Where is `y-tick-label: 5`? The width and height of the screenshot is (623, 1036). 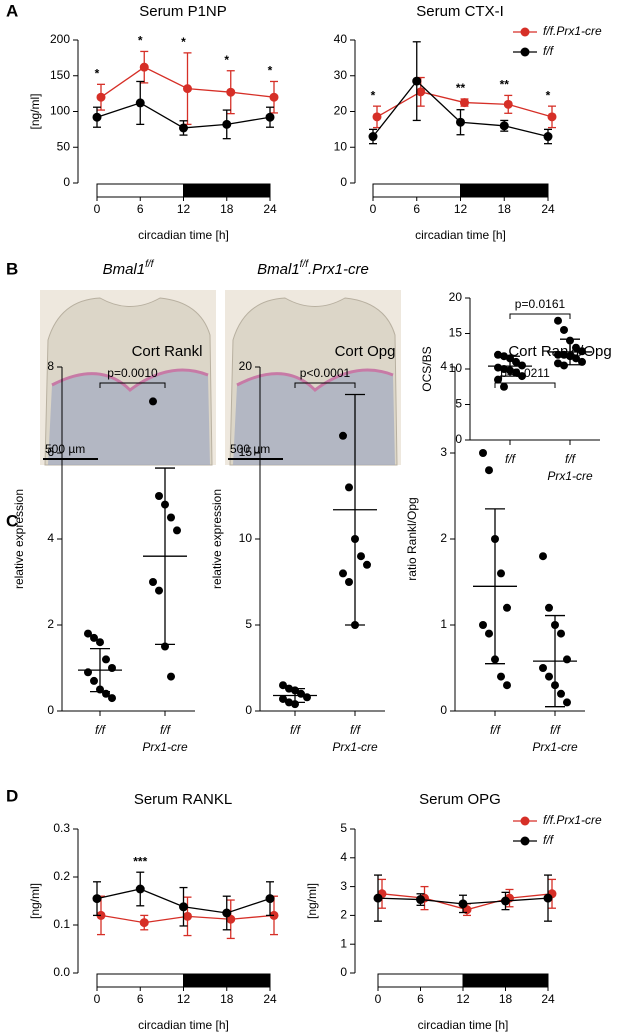 y-tick-label: 5 is located at coordinates (343, 828).